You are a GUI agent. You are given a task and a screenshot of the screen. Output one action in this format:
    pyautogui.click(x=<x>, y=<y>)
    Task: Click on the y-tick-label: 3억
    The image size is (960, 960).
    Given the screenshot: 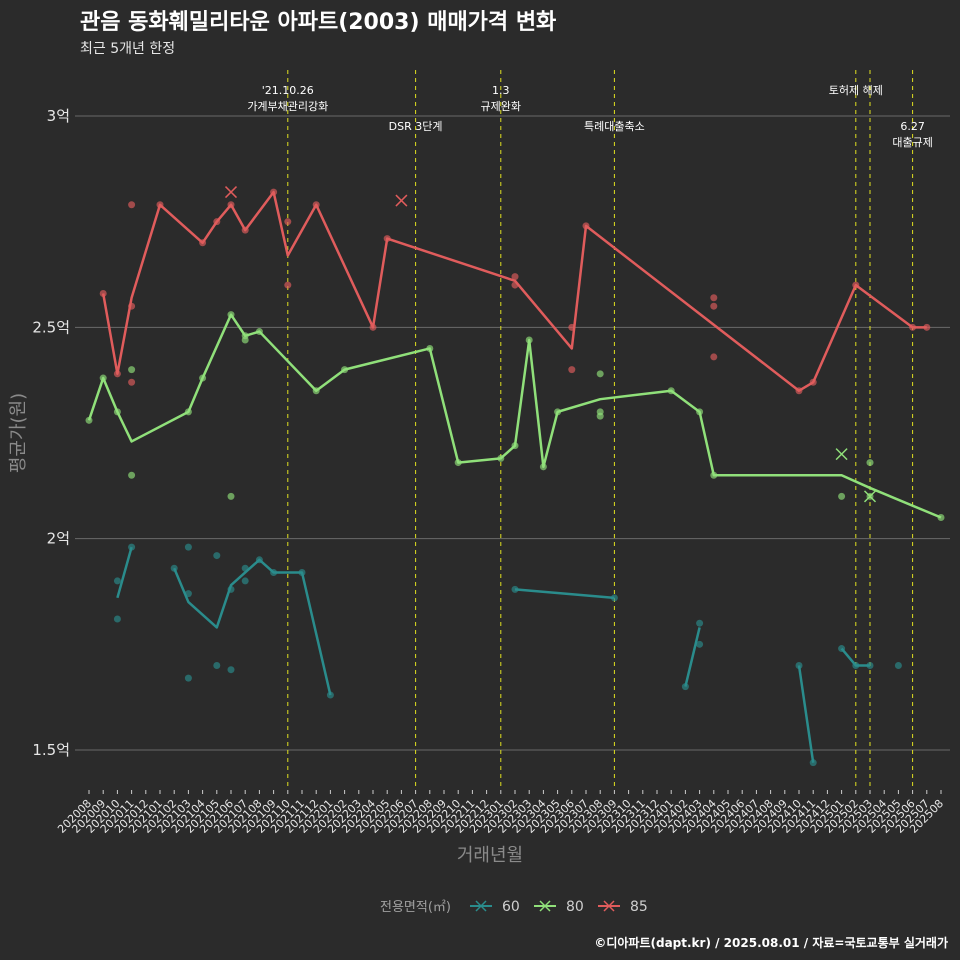 What is the action you would take?
    pyautogui.click(x=58, y=116)
    